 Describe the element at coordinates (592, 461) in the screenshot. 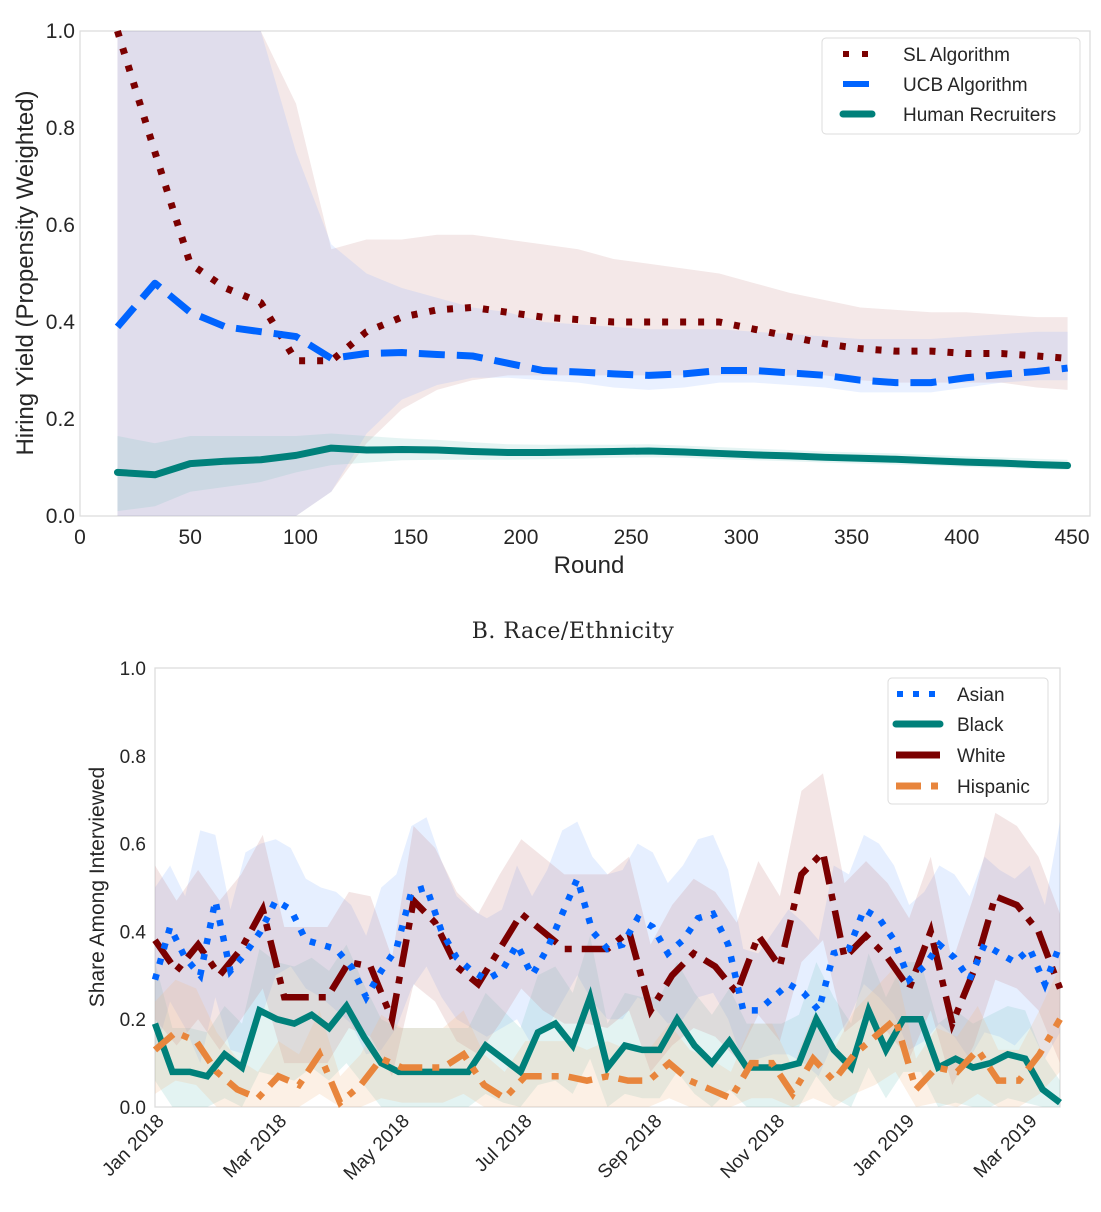

I see `series-line-human-recruiters` at that location.